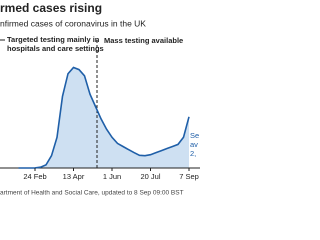 The height and width of the screenshot is (240, 320). I want to click on chart-title: rmed cases rising, so click(51, 8).